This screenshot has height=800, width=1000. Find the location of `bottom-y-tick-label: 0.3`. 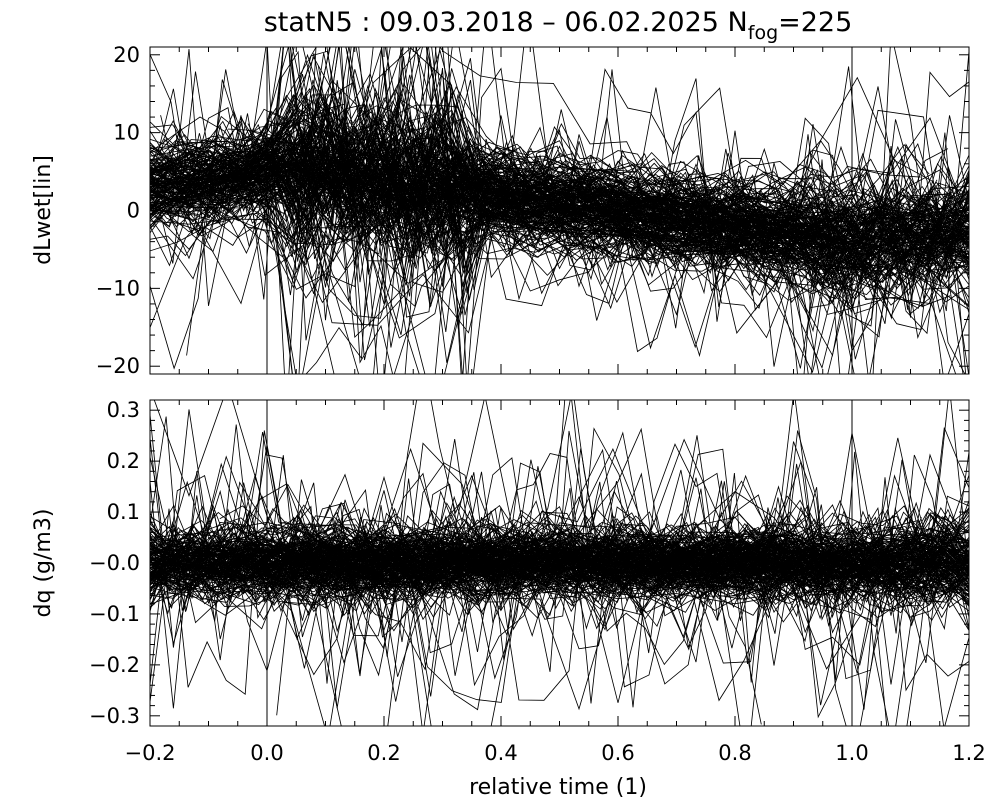

bottom-y-tick-label: 0.3 is located at coordinates (123, 410).